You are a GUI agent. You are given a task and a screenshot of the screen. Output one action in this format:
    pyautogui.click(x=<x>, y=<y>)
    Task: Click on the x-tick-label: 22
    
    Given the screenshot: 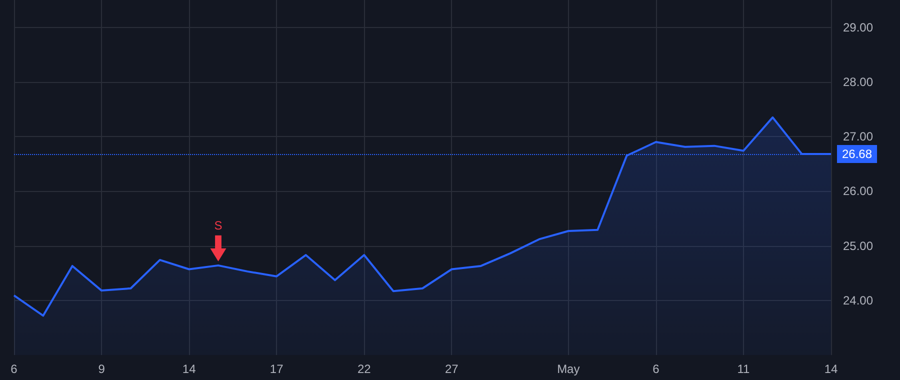 What is the action you would take?
    pyautogui.click(x=364, y=369)
    